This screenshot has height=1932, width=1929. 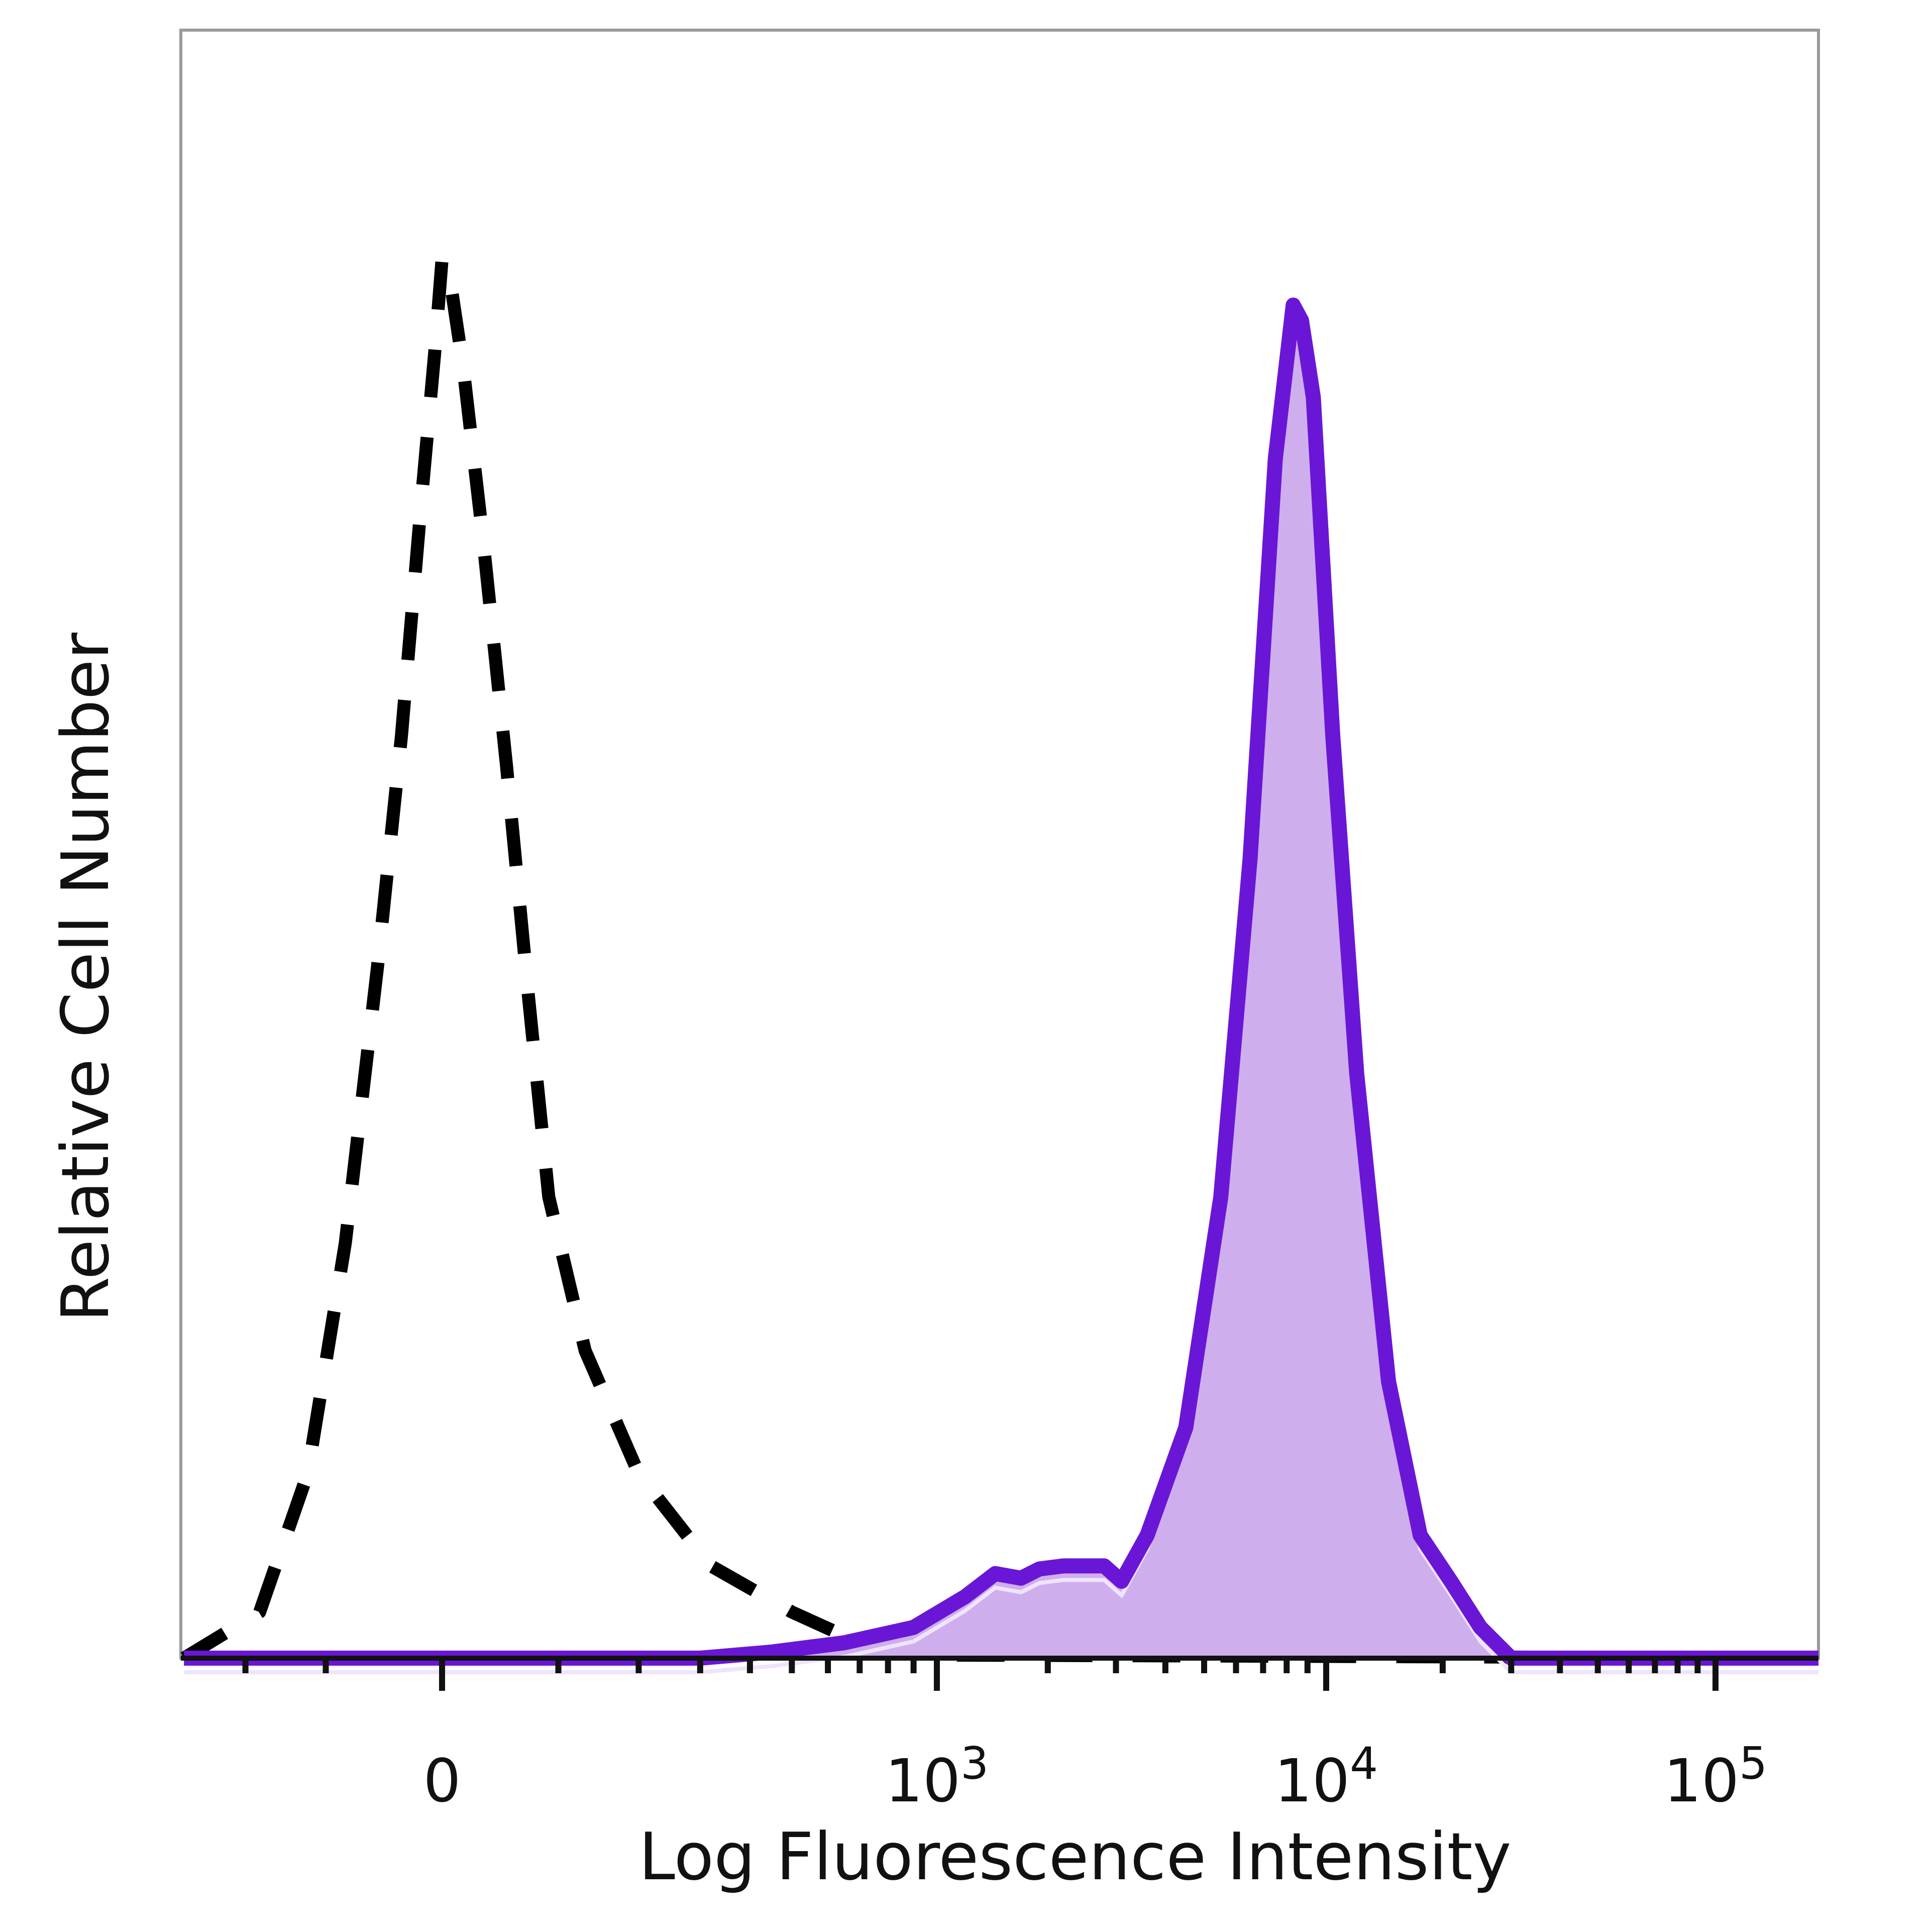 What do you see at coordinates (1326, 1776) in the screenshot?
I see `x-tick-label: 104` at bounding box center [1326, 1776].